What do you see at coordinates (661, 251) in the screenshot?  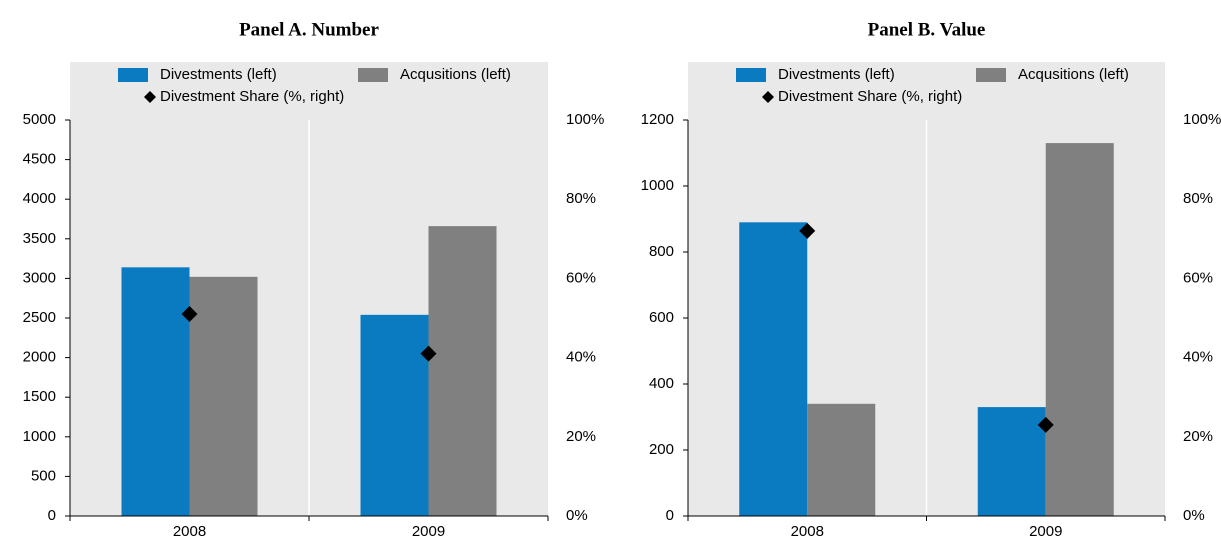 I see `y-tick-label: 800` at bounding box center [661, 251].